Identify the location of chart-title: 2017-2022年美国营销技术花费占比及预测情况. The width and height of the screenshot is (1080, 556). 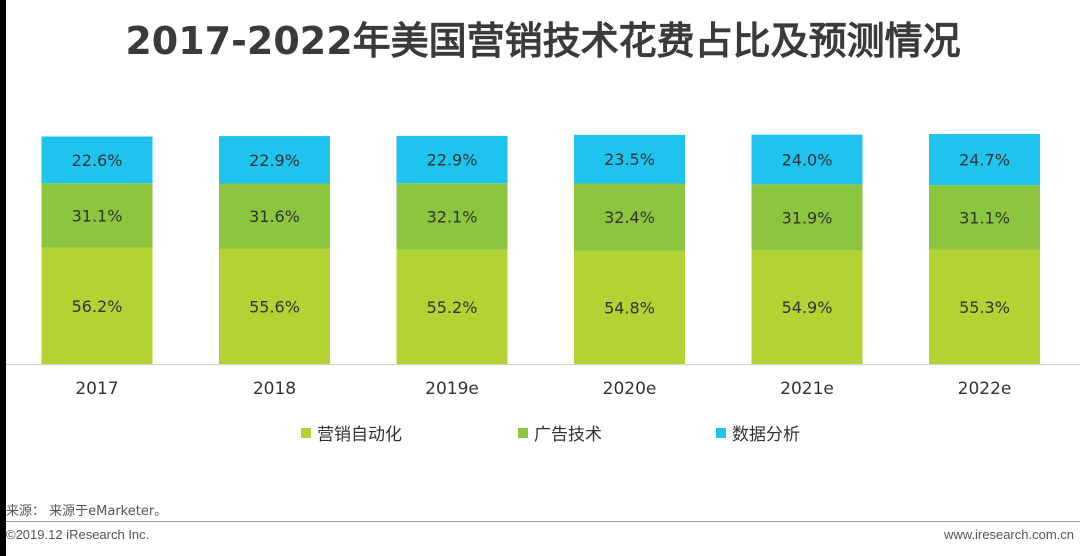
(543, 41).